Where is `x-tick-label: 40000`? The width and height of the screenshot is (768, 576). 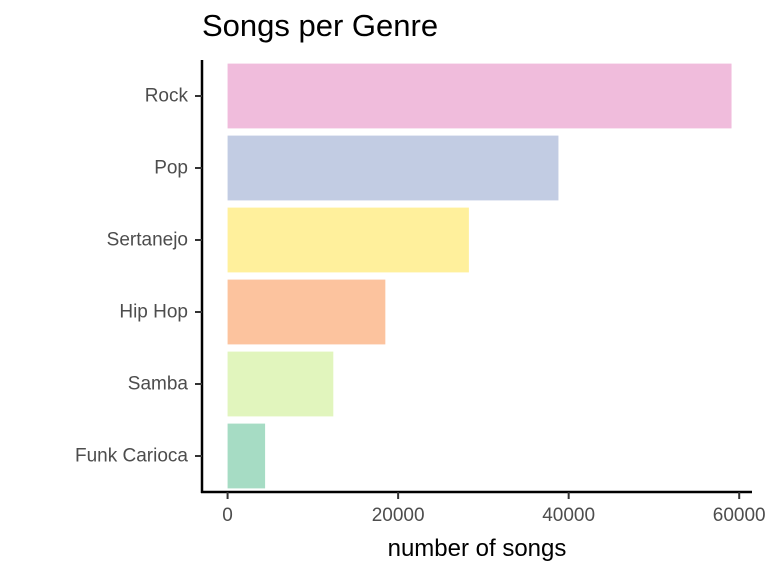 x-tick-label: 40000 is located at coordinates (568, 515).